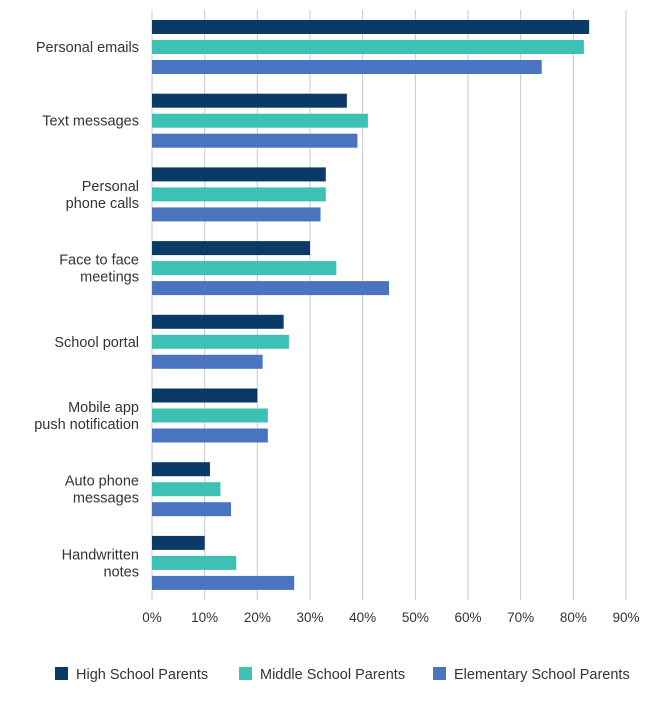 This screenshot has width=665, height=718. I want to click on legend-item: Middle School Parents, so click(322, 675).